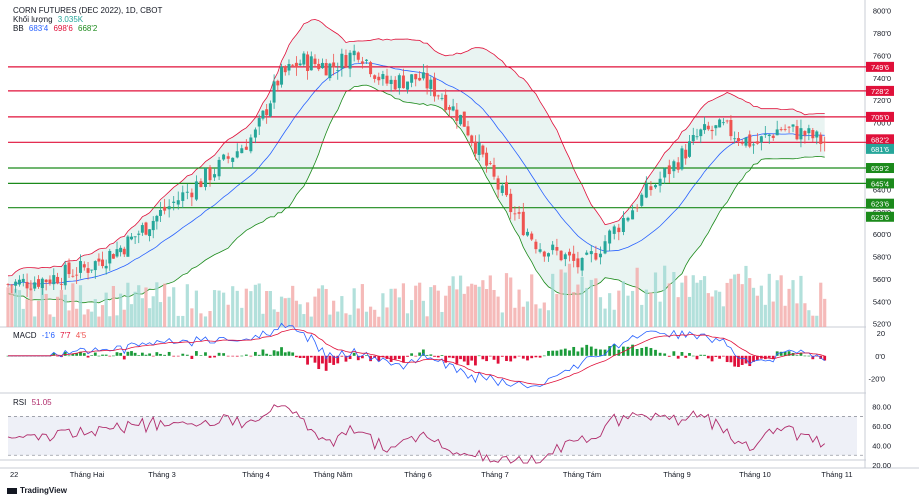  What do you see at coordinates (256, 474) in the screenshot?
I see `time-tick-label: Tháng 4` at bounding box center [256, 474].